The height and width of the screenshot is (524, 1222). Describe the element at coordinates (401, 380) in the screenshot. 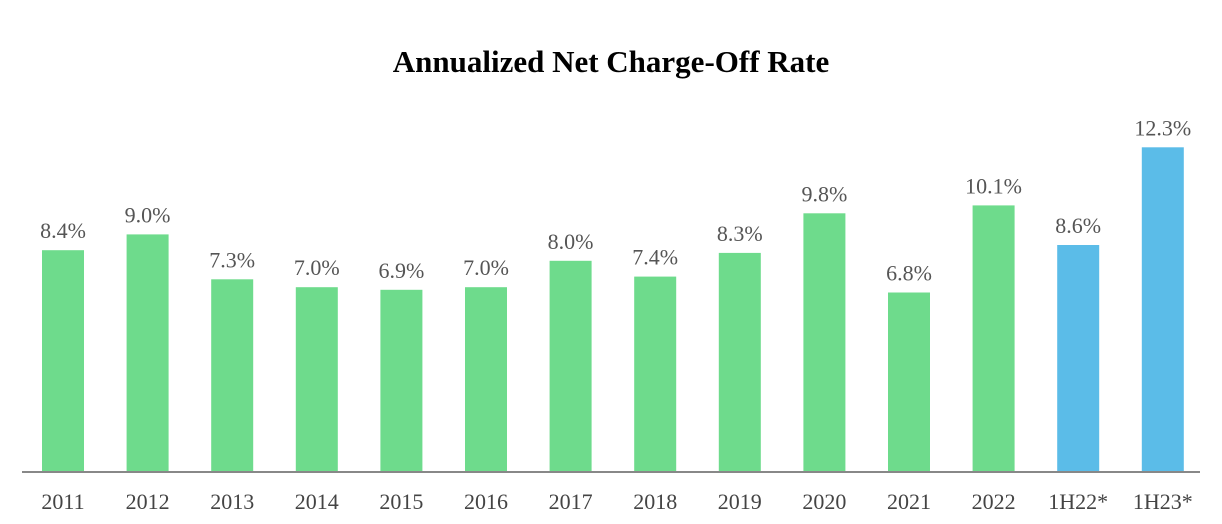

I see `bar-2015` at that location.